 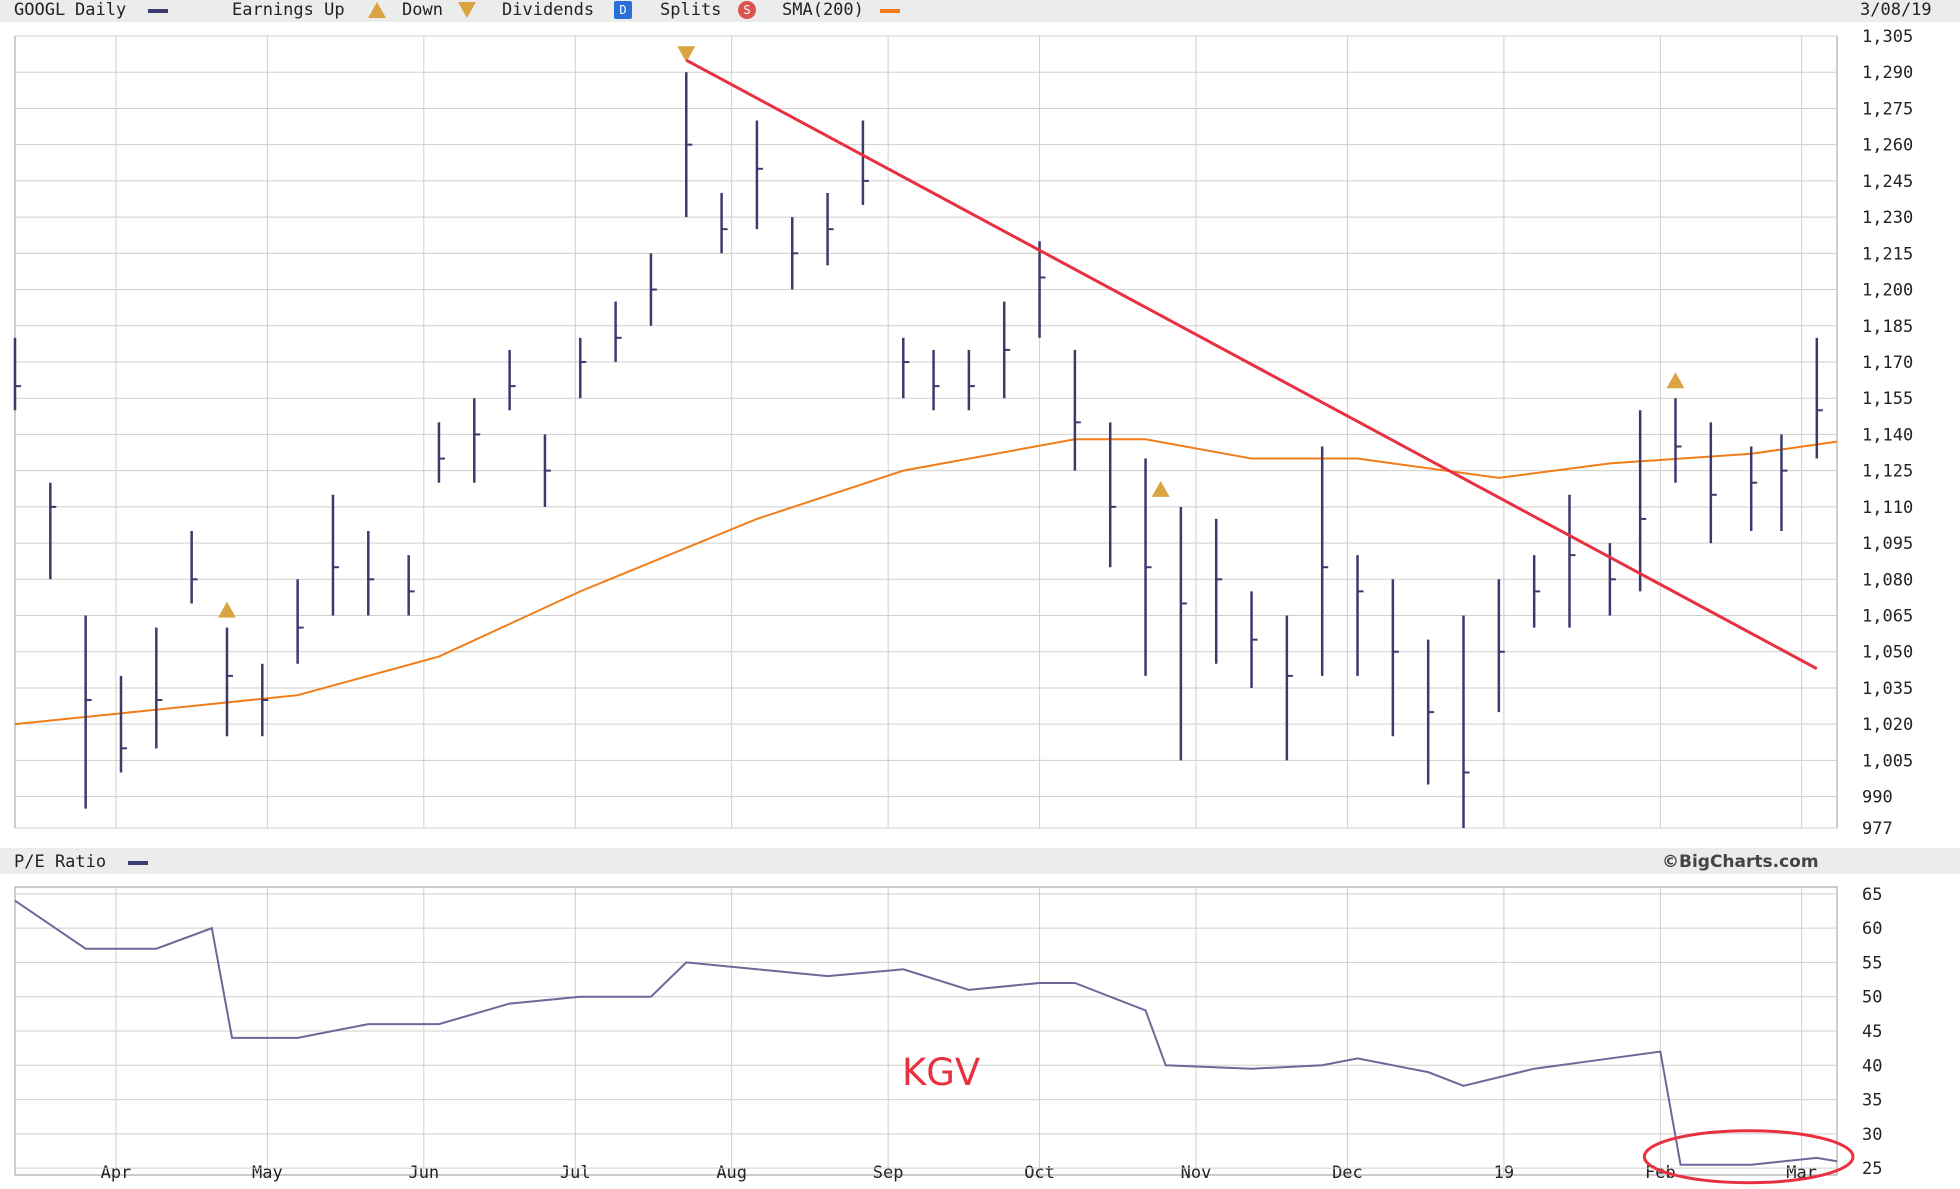 I want to click on price-y-tick-label: 1,095, so click(x=1887, y=544).